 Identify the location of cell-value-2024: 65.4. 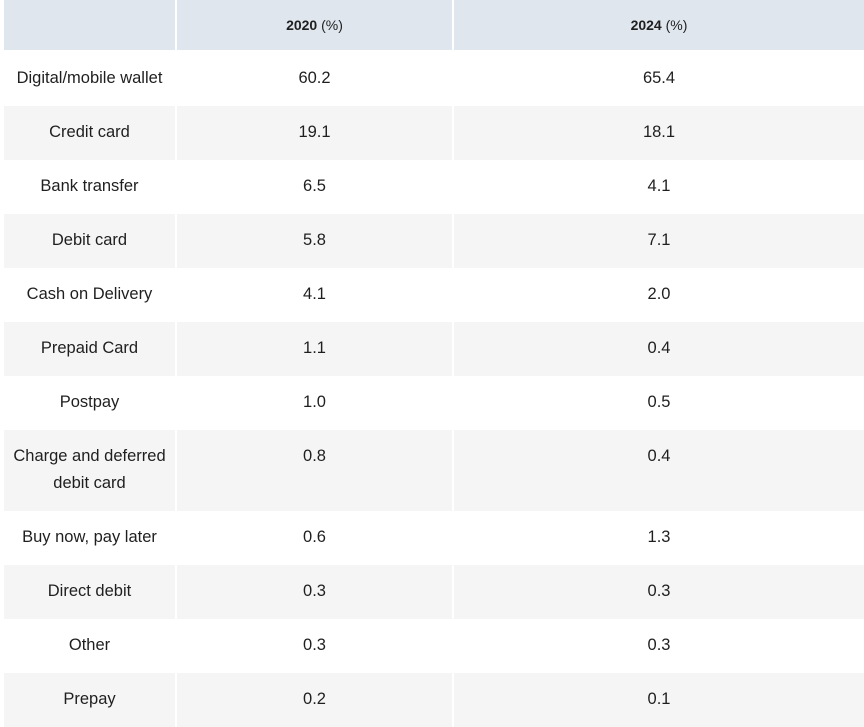
(659, 79).